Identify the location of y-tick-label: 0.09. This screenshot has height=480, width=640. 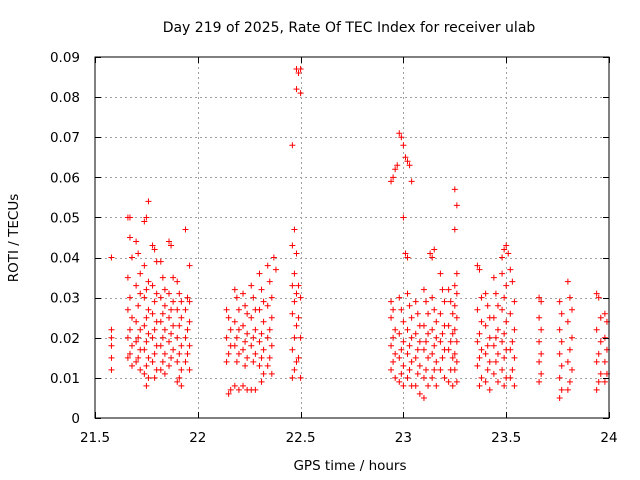
(65, 58).